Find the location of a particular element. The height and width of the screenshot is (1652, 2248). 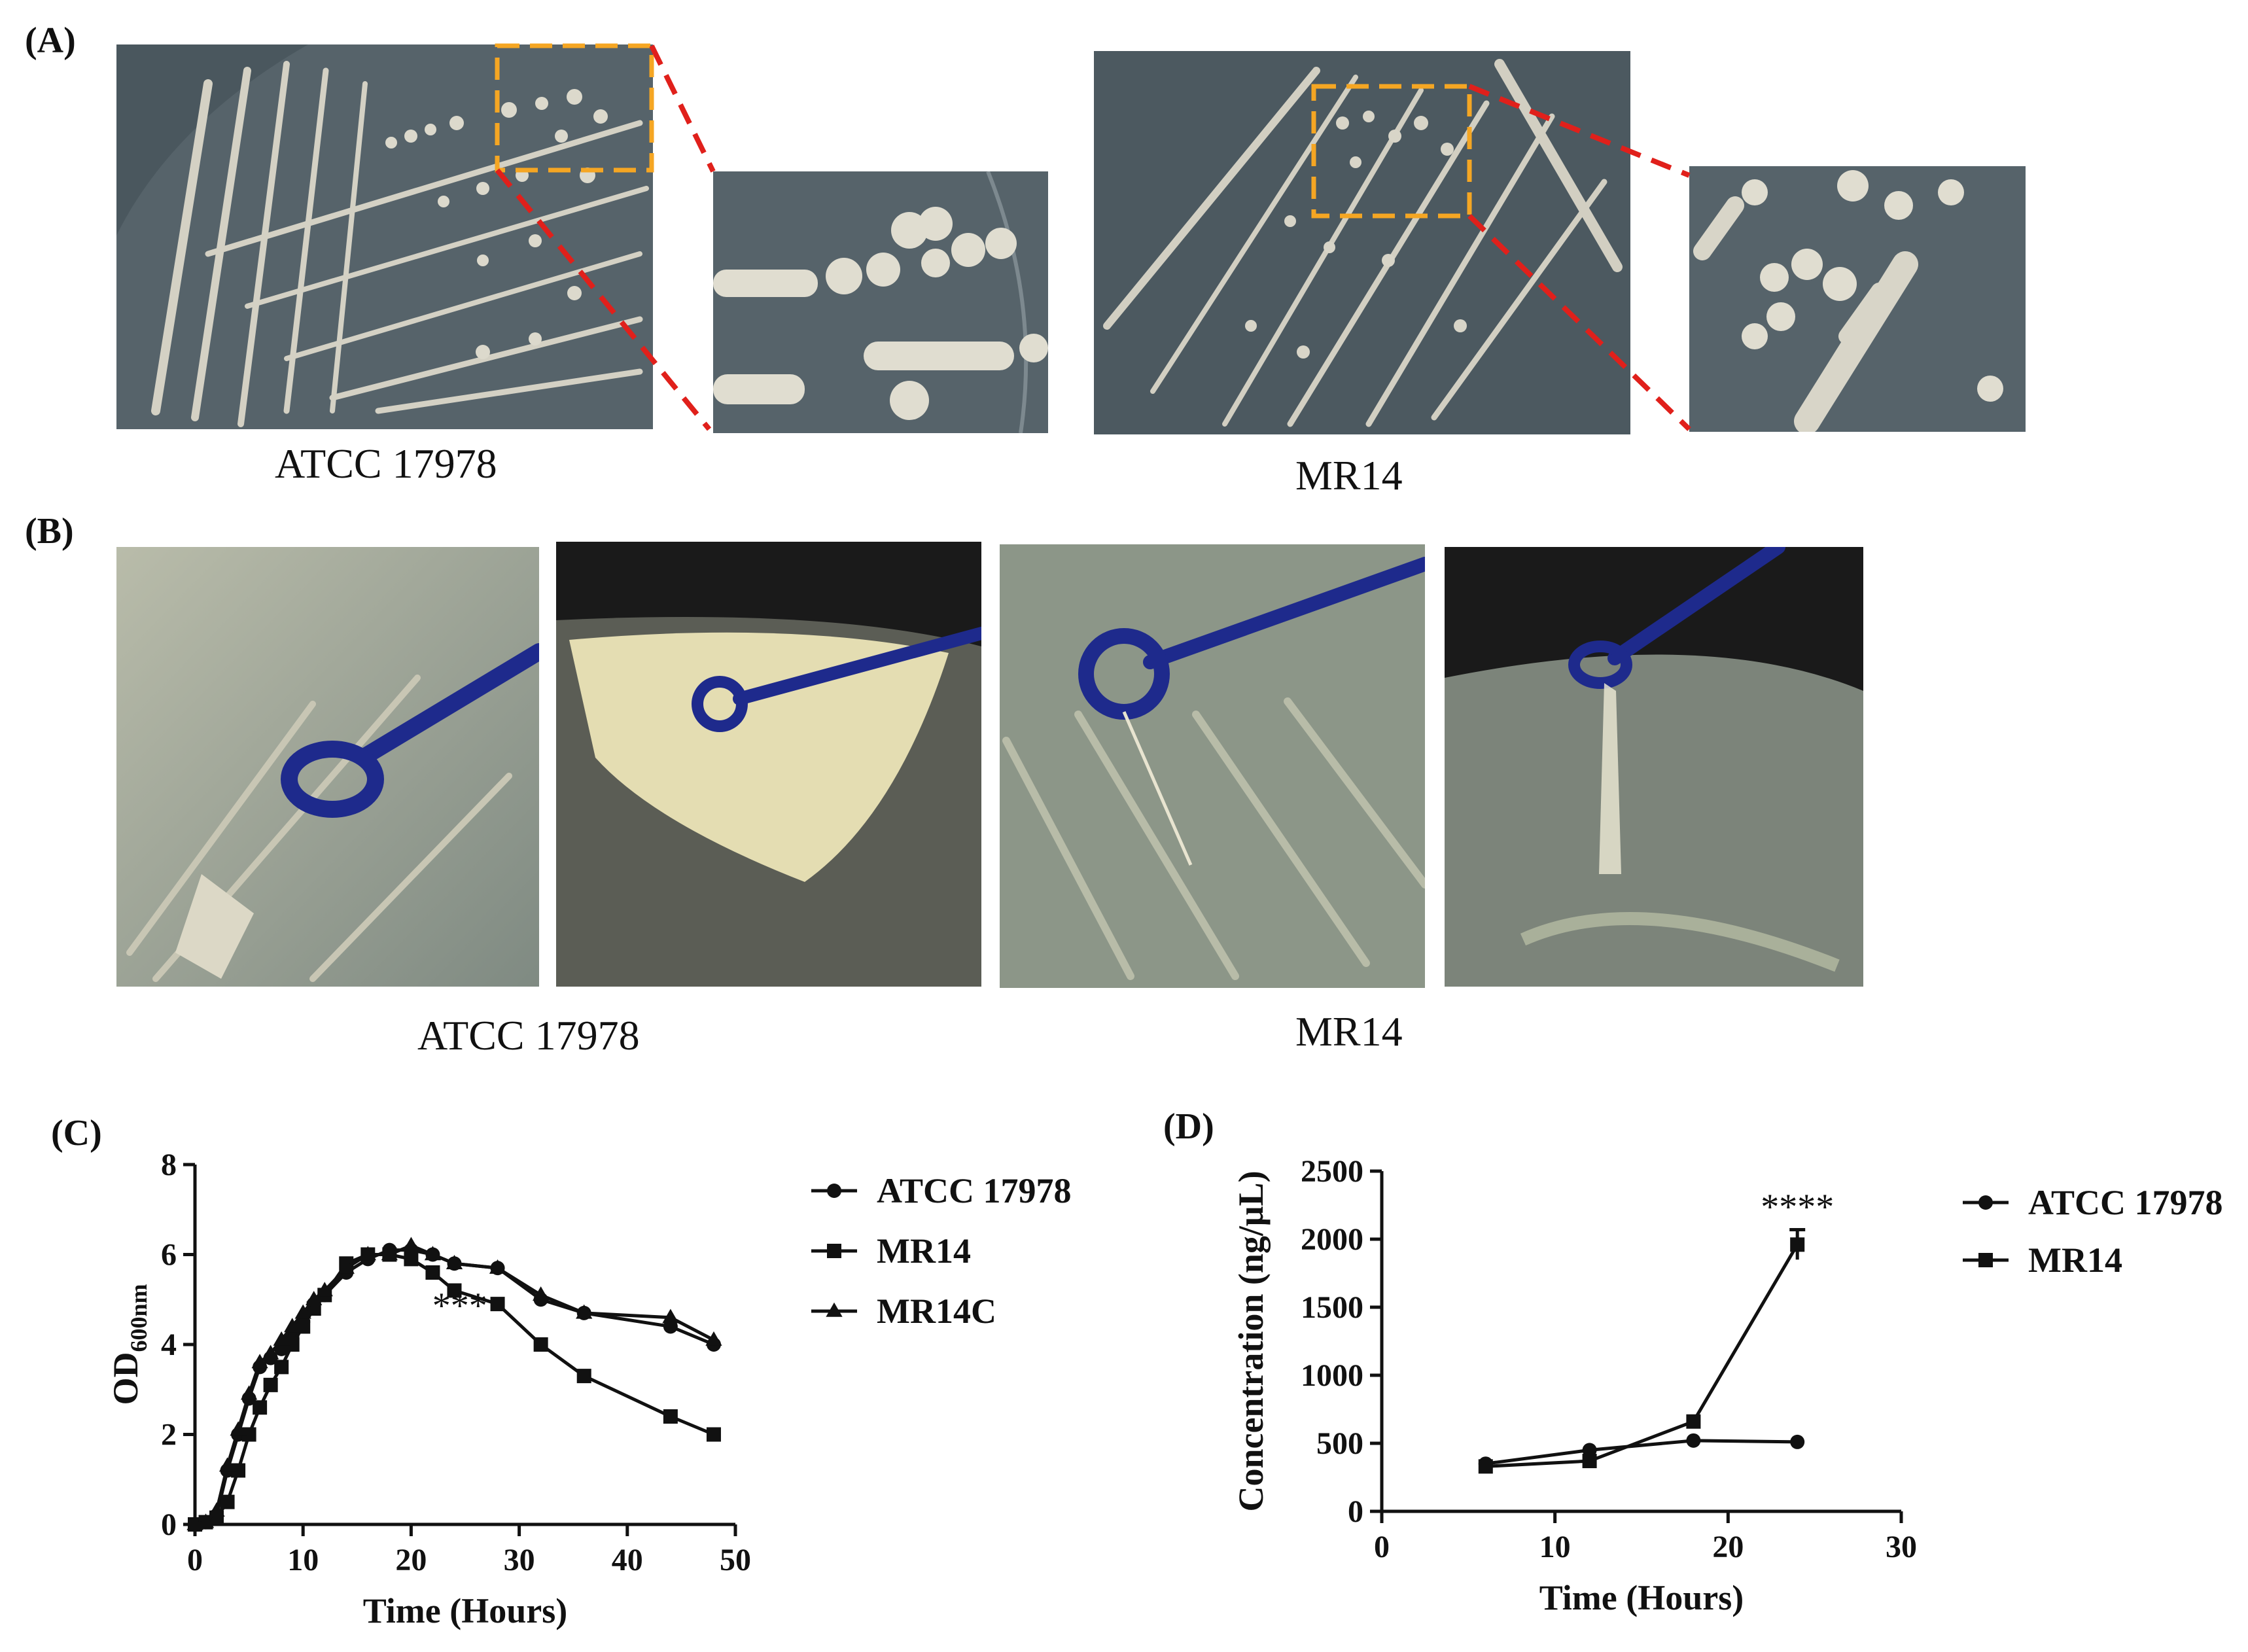

y-tick-label: 500 is located at coordinates (1339, 1444).